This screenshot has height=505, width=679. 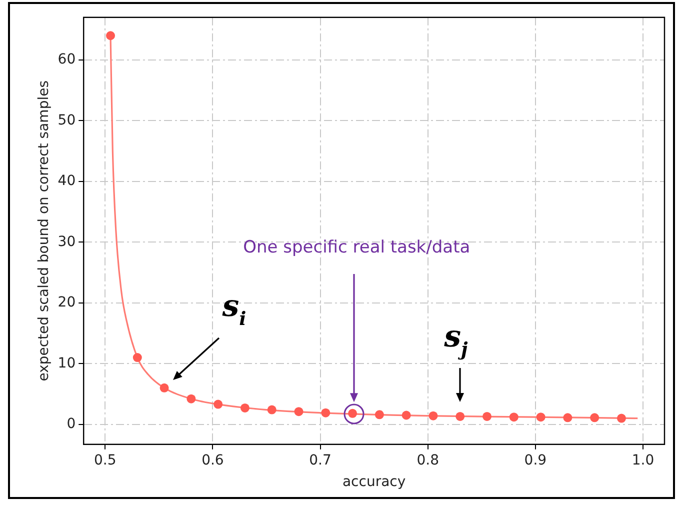 I want to click on x-tick-label: 0.8, so click(x=427, y=460).